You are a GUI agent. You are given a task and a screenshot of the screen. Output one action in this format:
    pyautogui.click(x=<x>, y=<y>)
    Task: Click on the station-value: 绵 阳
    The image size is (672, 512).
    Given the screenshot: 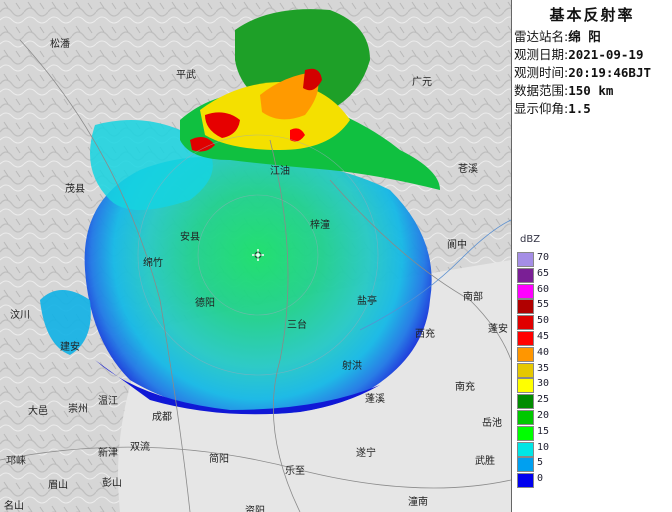 What is the action you would take?
    pyautogui.click(x=584, y=36)
    